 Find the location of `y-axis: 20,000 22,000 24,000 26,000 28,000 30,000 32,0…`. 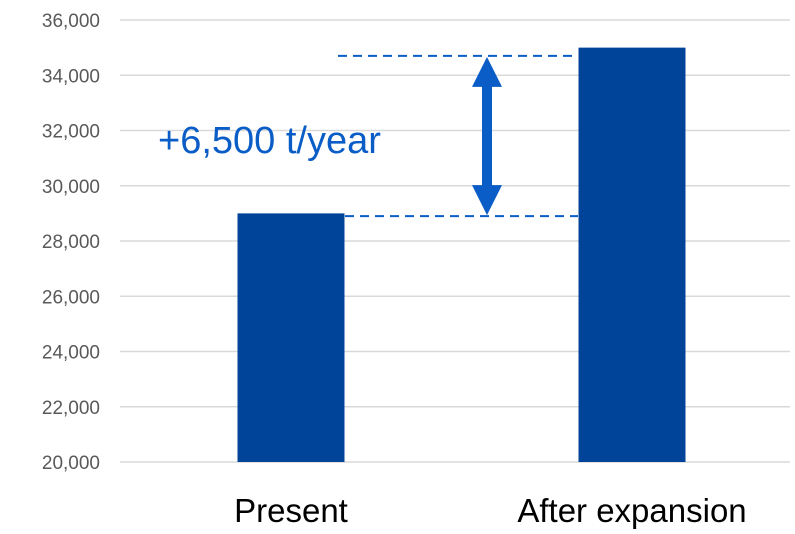

y-axis: 20,000 22,000 24,000 26,000 28,000 30,000 32,0… is located at coordinates (71, 242).